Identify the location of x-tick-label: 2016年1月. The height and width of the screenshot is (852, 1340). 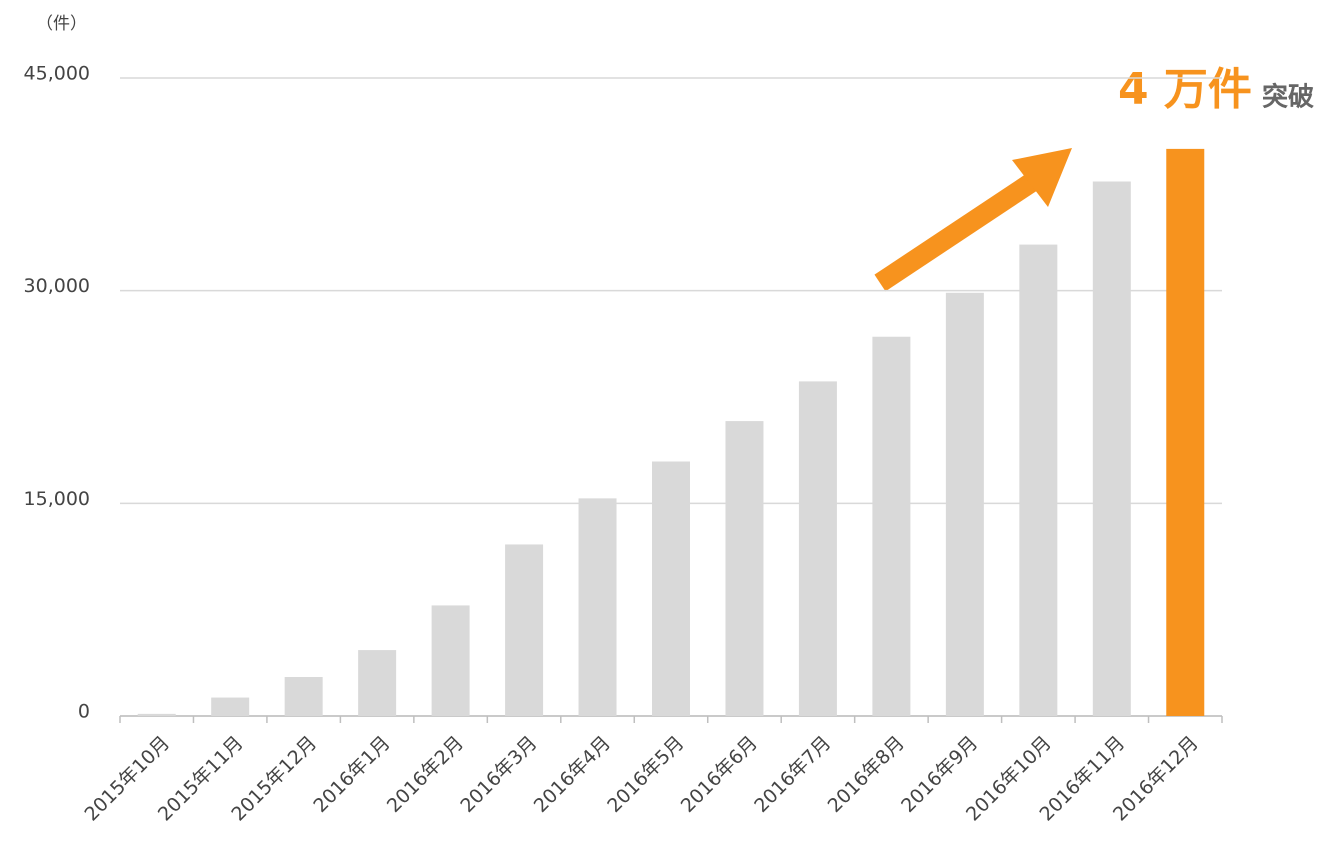
(351, 774).